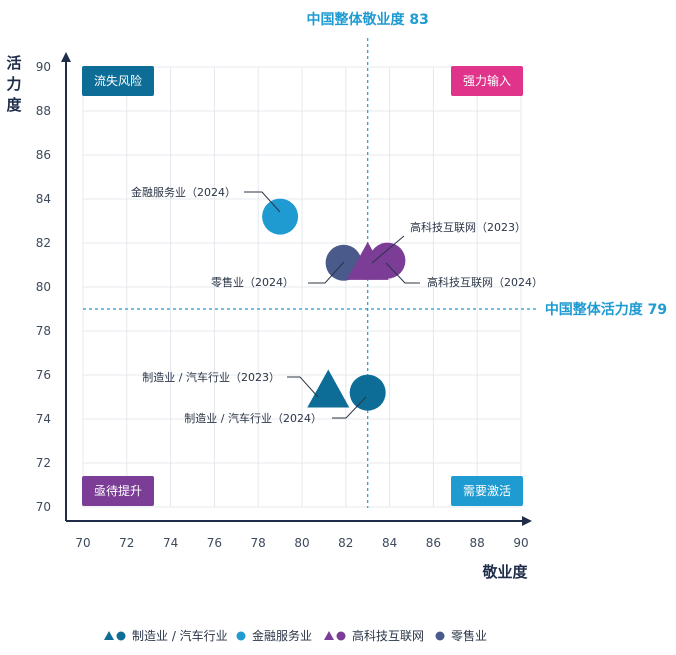  I want to click on x-tick-label: 80, so click(301, 543).